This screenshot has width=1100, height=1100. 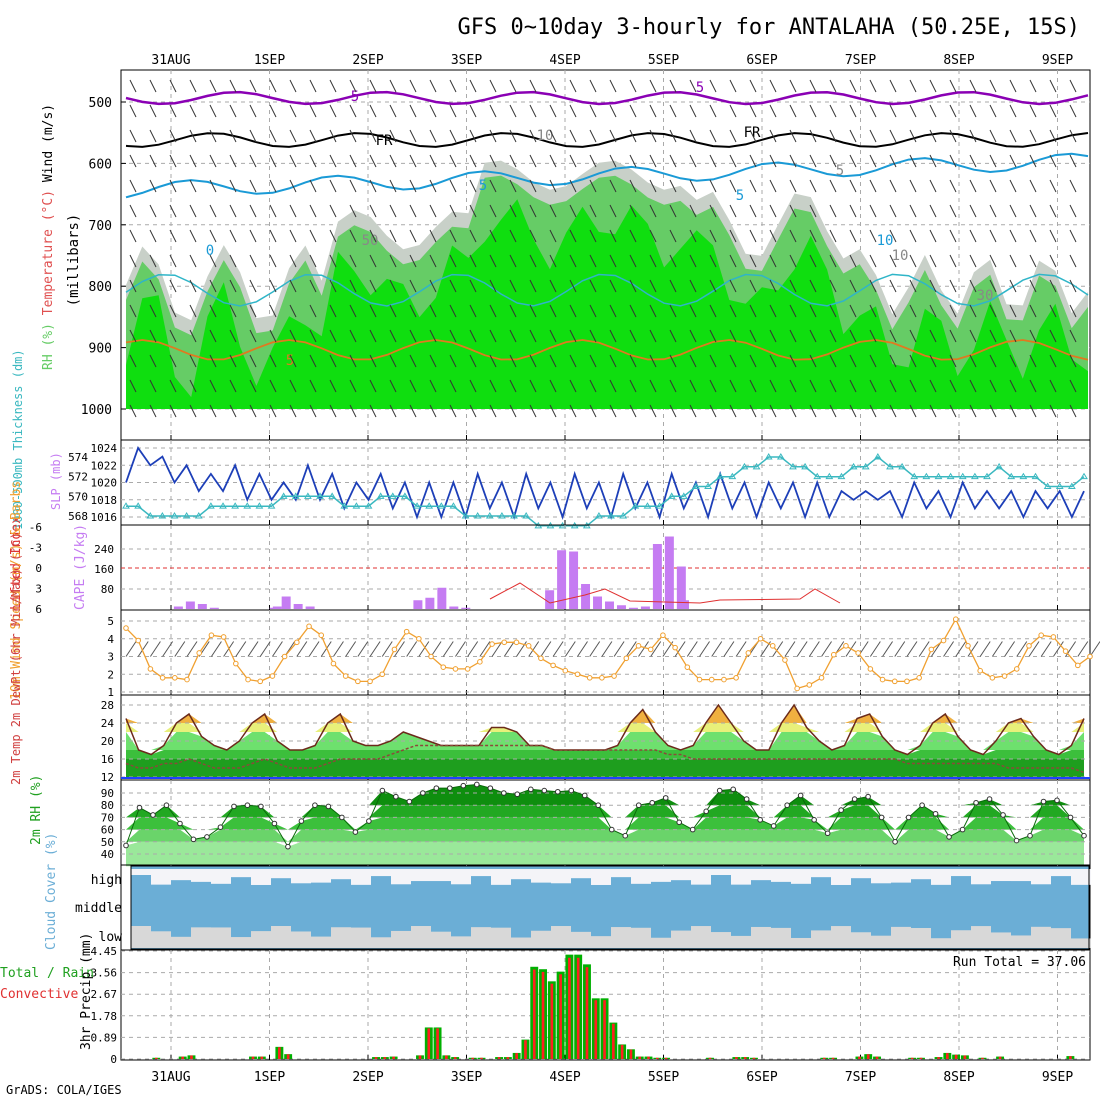 I want to click on wind-tick-label: 3, so click(x=110, y=657).